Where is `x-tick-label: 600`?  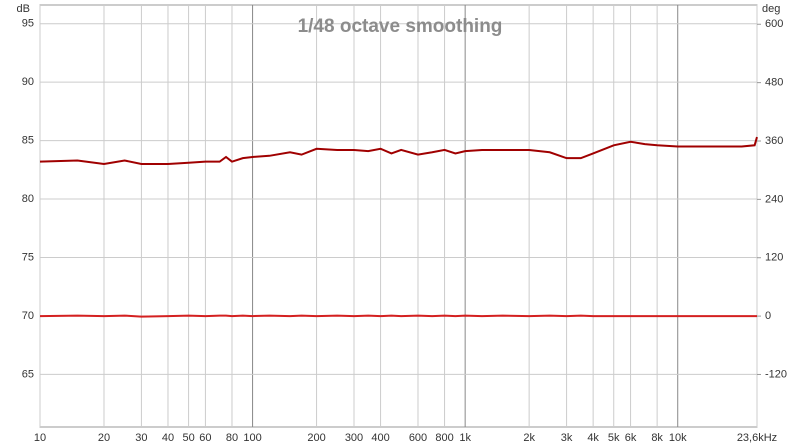 x-tick-label: 600 is located at coordinates (418, 438).